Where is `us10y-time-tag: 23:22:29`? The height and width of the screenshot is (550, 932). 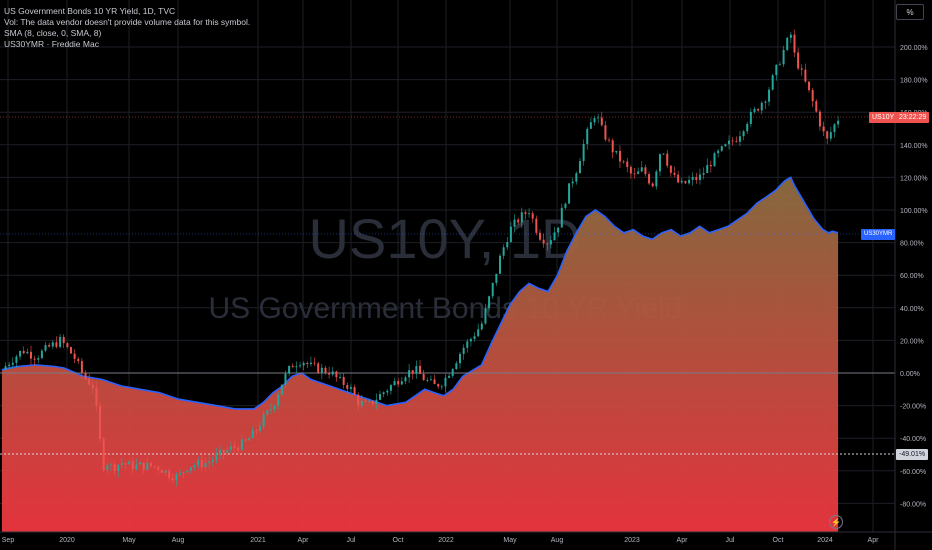
us10y-time-tag: 23:22:29 is located at coordinates (913, 117).